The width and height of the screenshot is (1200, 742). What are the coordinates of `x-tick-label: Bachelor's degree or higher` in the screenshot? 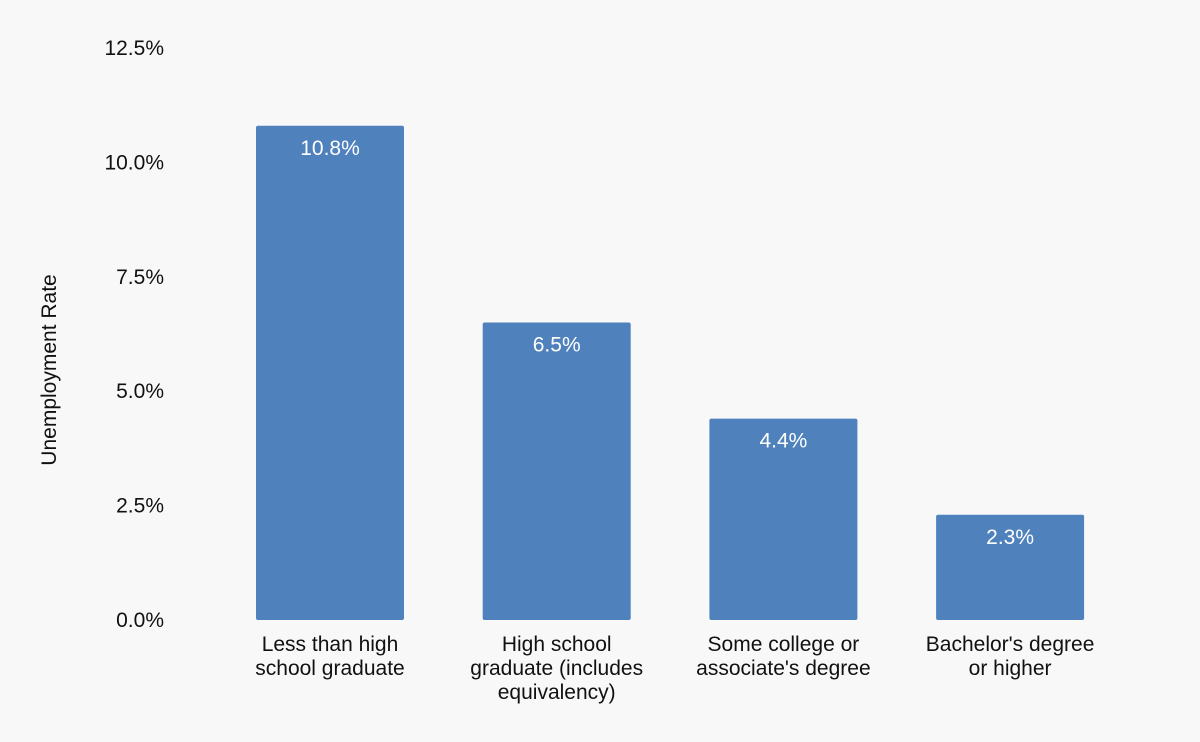 It's located at (1010, 656).